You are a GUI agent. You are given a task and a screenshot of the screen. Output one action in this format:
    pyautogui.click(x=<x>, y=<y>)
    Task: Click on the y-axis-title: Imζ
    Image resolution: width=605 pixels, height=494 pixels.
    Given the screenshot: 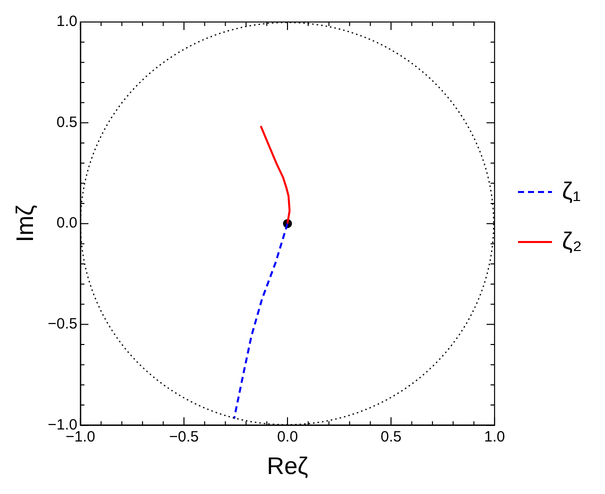 What is the action you would take?
    pyautogui.click(x=26, y=223)
    